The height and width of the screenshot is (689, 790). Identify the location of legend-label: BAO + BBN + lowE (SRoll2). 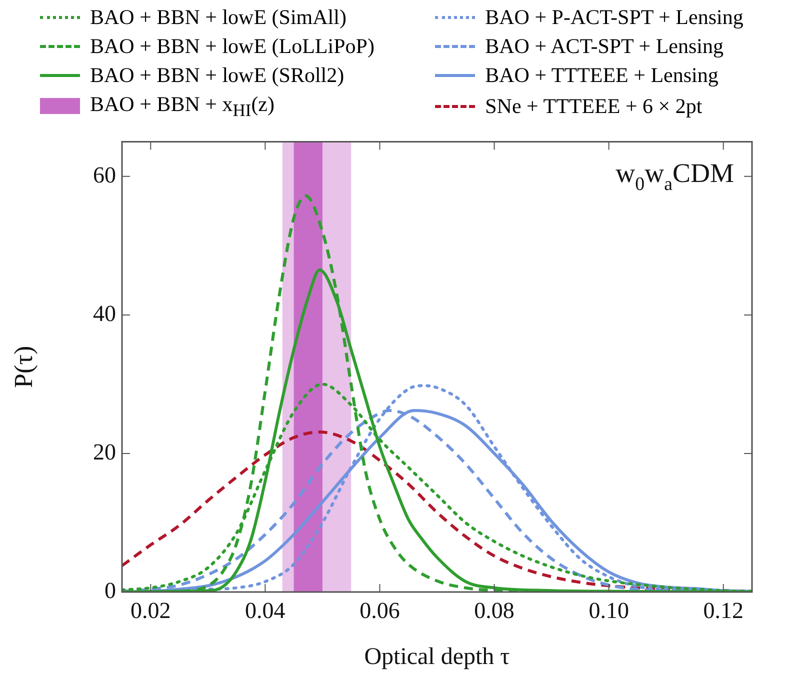
(217, 75).